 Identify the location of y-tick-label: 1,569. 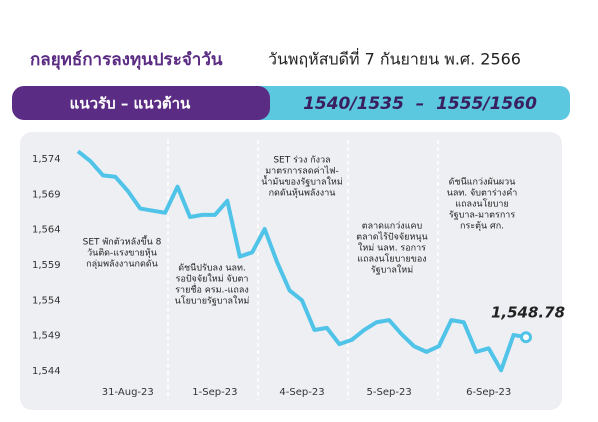
(46, 194).